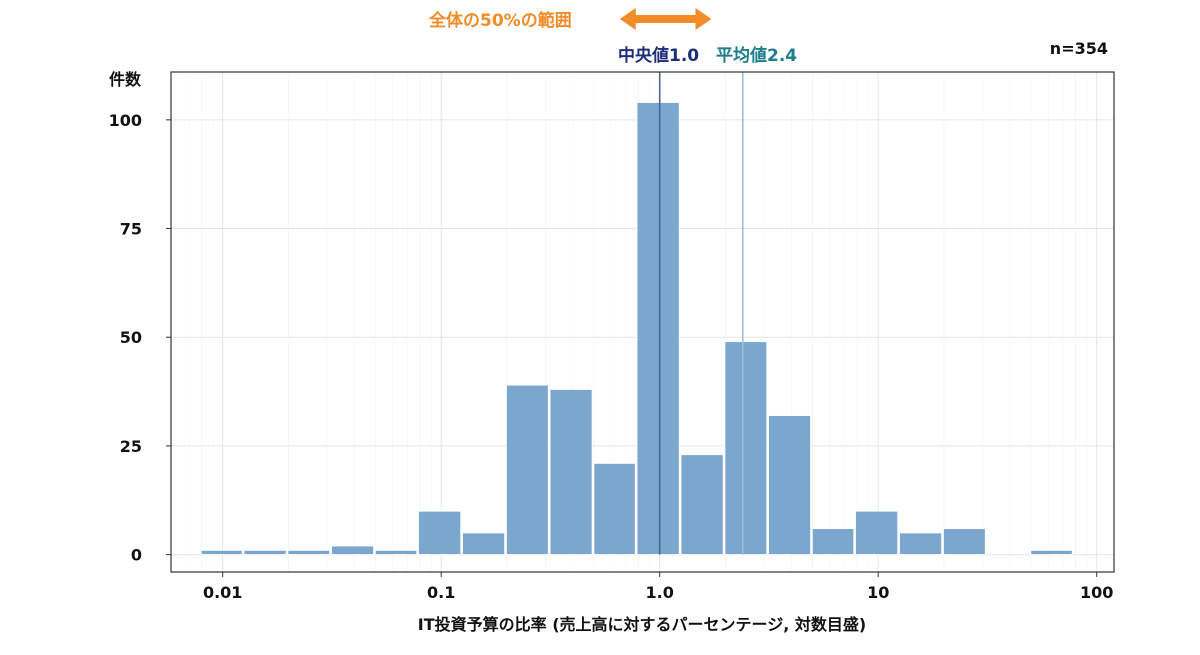 This screenshot has height=655, width=1200. Describe the element at coordinates (1079, 48) in the screenshot. I see `sample-size-label: n=354` at that location.